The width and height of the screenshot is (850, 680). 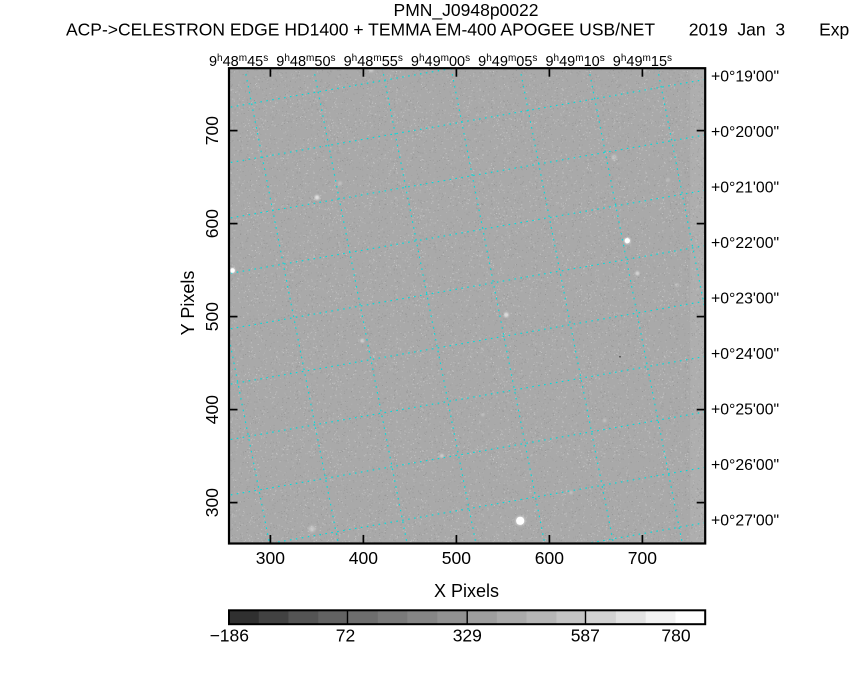 What do you see at coordinates (745, 521) in the screenshot?
I see `svg-text: +0°27'00"` at bounding box center [745, 521].